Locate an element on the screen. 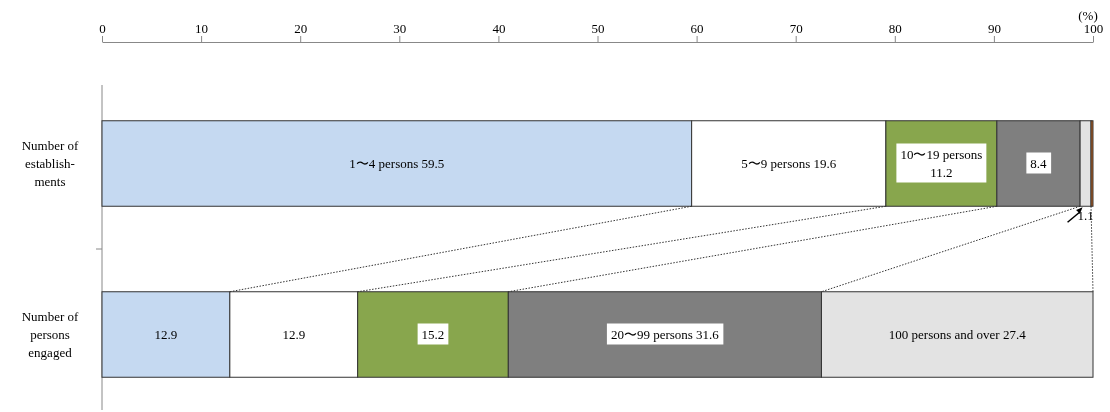 This screenshot has height=412, width=1110. x-tick-label: 30 is located at coordinates (400, 28).